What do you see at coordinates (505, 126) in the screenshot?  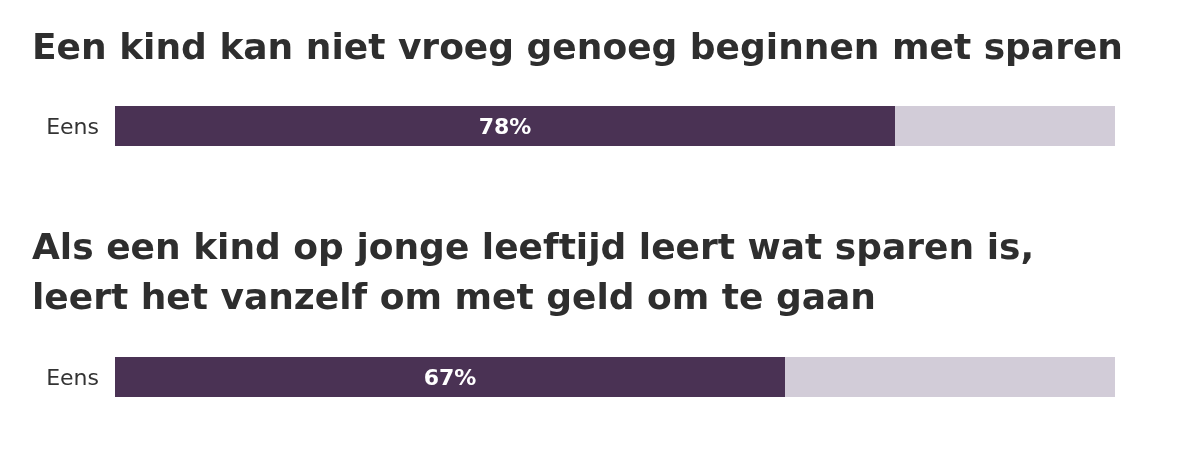 I see `data-label: 78%` at bounding box center [505, 126].